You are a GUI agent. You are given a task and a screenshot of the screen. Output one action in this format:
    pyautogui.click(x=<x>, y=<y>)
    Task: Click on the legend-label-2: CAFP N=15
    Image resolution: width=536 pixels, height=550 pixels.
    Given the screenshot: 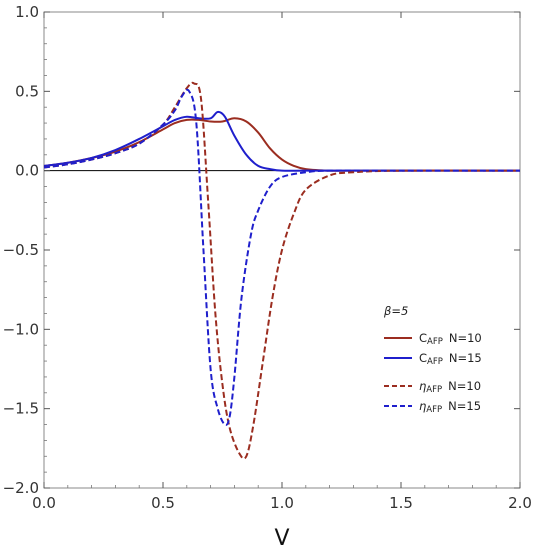 What is the action you would take?
    pyautogui.click(x=450, y=359)
    